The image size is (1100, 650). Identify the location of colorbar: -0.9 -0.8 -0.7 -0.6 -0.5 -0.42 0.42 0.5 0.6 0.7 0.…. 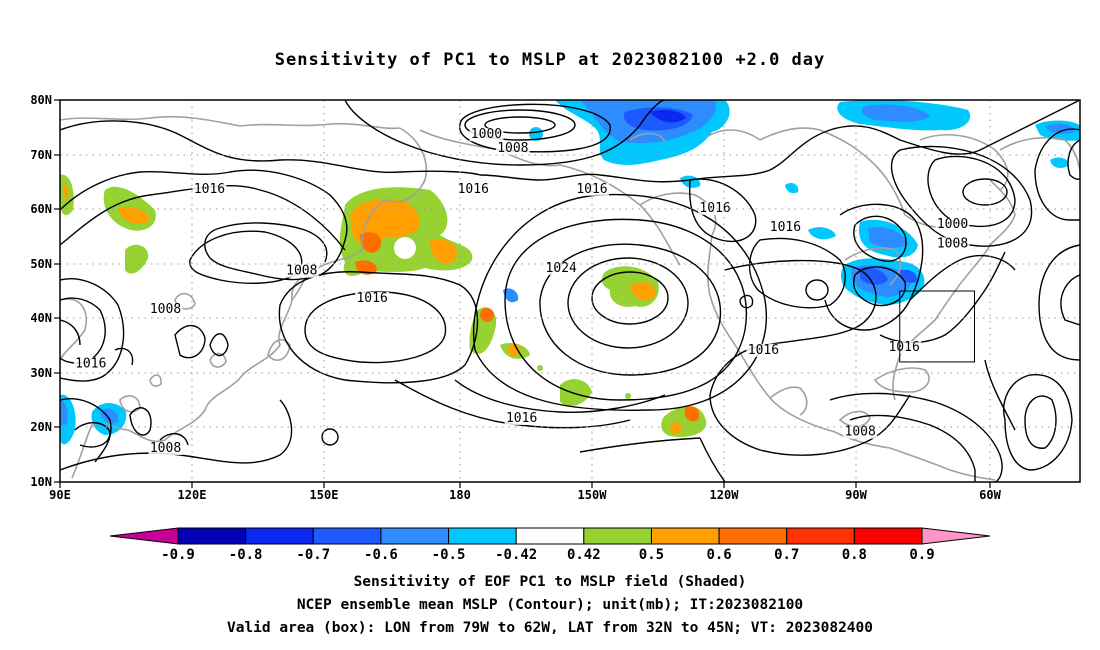
(550, 545).